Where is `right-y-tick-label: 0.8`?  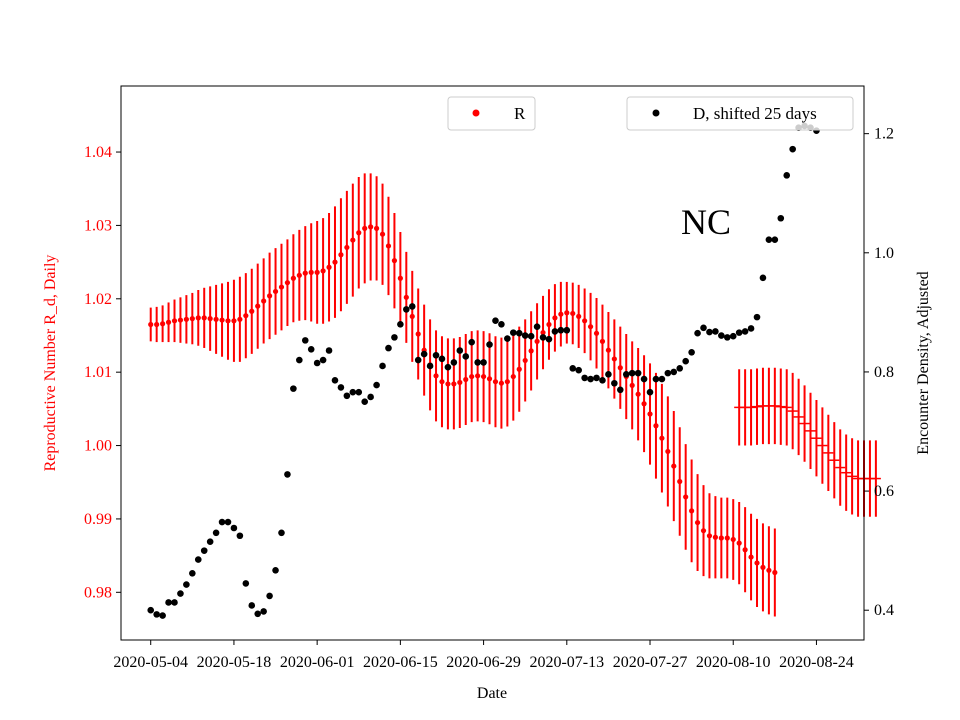
right-y-tick-label: 0.8 is located at coordinates (884, 372).